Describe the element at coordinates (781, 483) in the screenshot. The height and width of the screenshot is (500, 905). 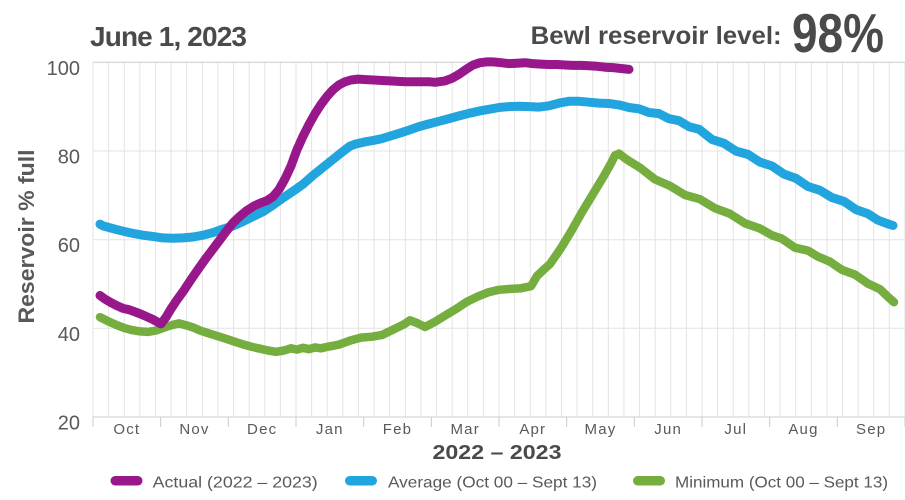
I see `svg-text: Minimum (Oct 00 – Sept 13)` at that location.